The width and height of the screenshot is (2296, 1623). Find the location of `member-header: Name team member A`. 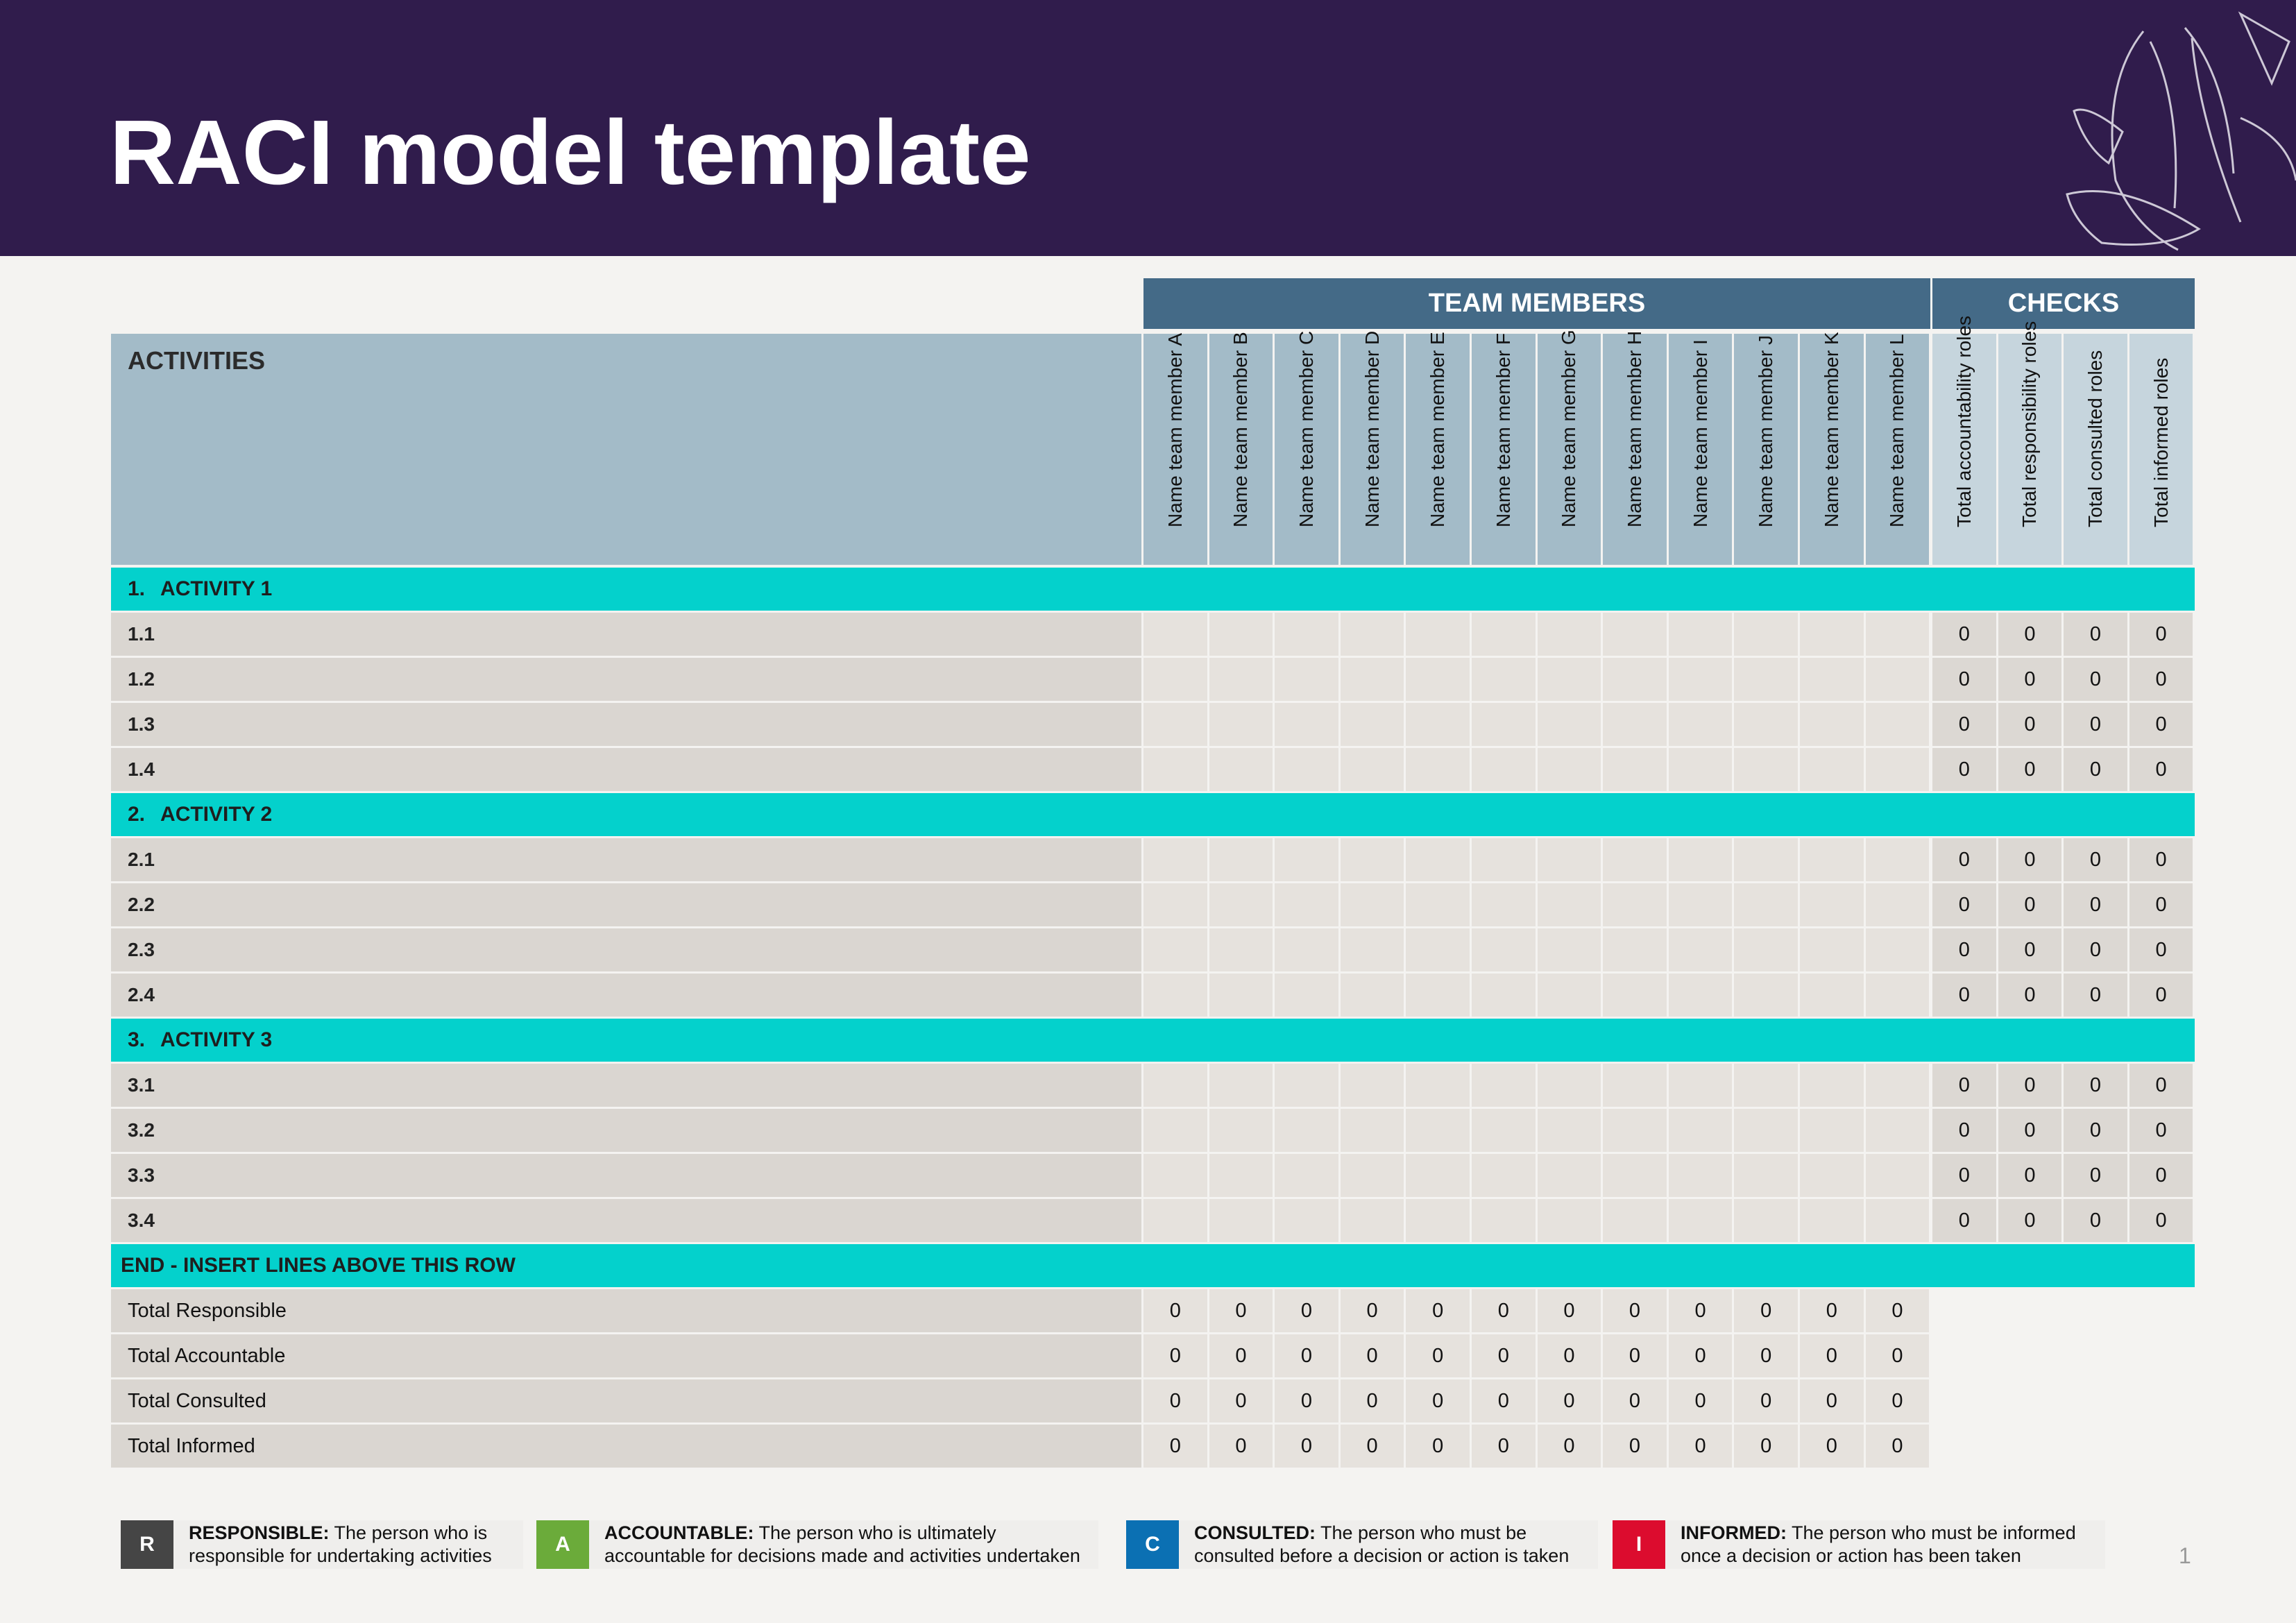

member-header: Name team member A is located at coordinates (1175, 449).